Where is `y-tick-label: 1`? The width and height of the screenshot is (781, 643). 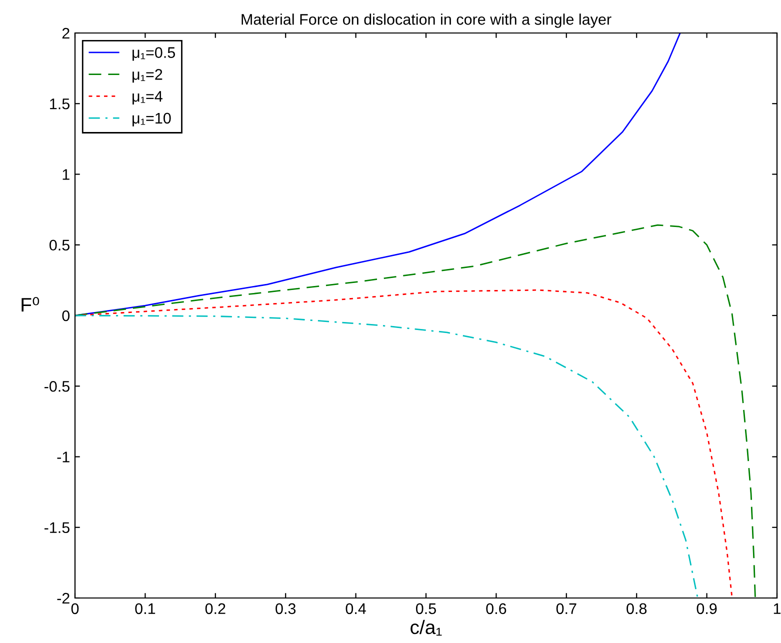 y-tick-label: 1 is located at coordinates (66, 174).